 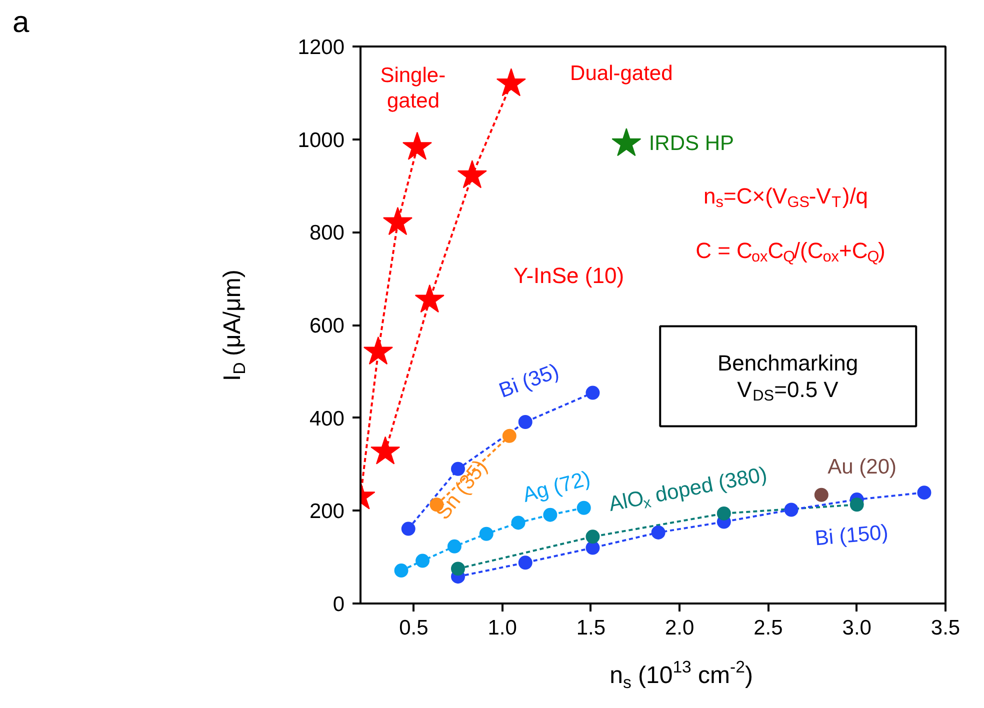 I want to click on y-tick-label: 200, so click(x=327, y=512).